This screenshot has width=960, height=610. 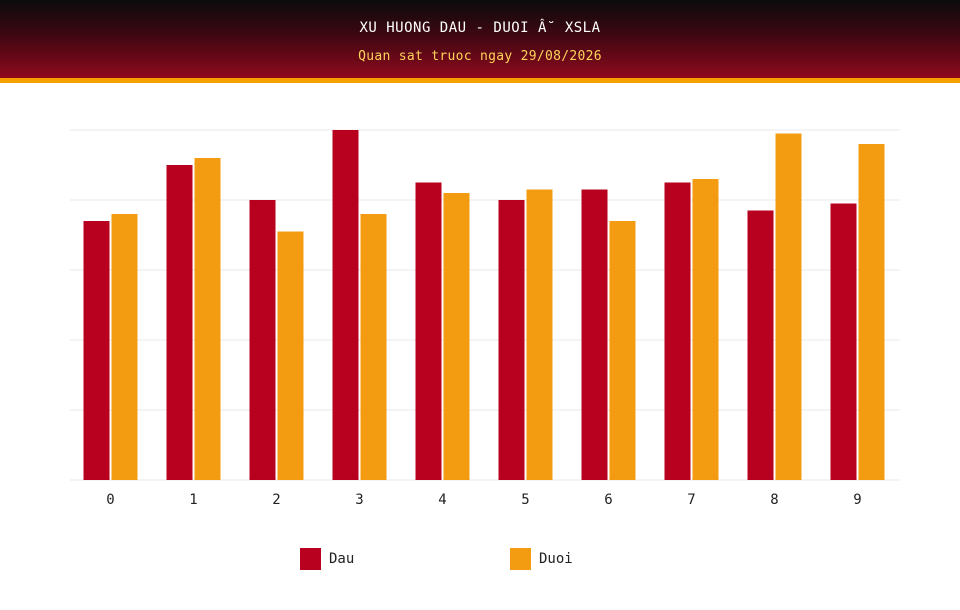 What do you see at coordinates (342, 559) in the screenshot?
I see `legend-label-dau: Dau` at bounding box center [342, 559].